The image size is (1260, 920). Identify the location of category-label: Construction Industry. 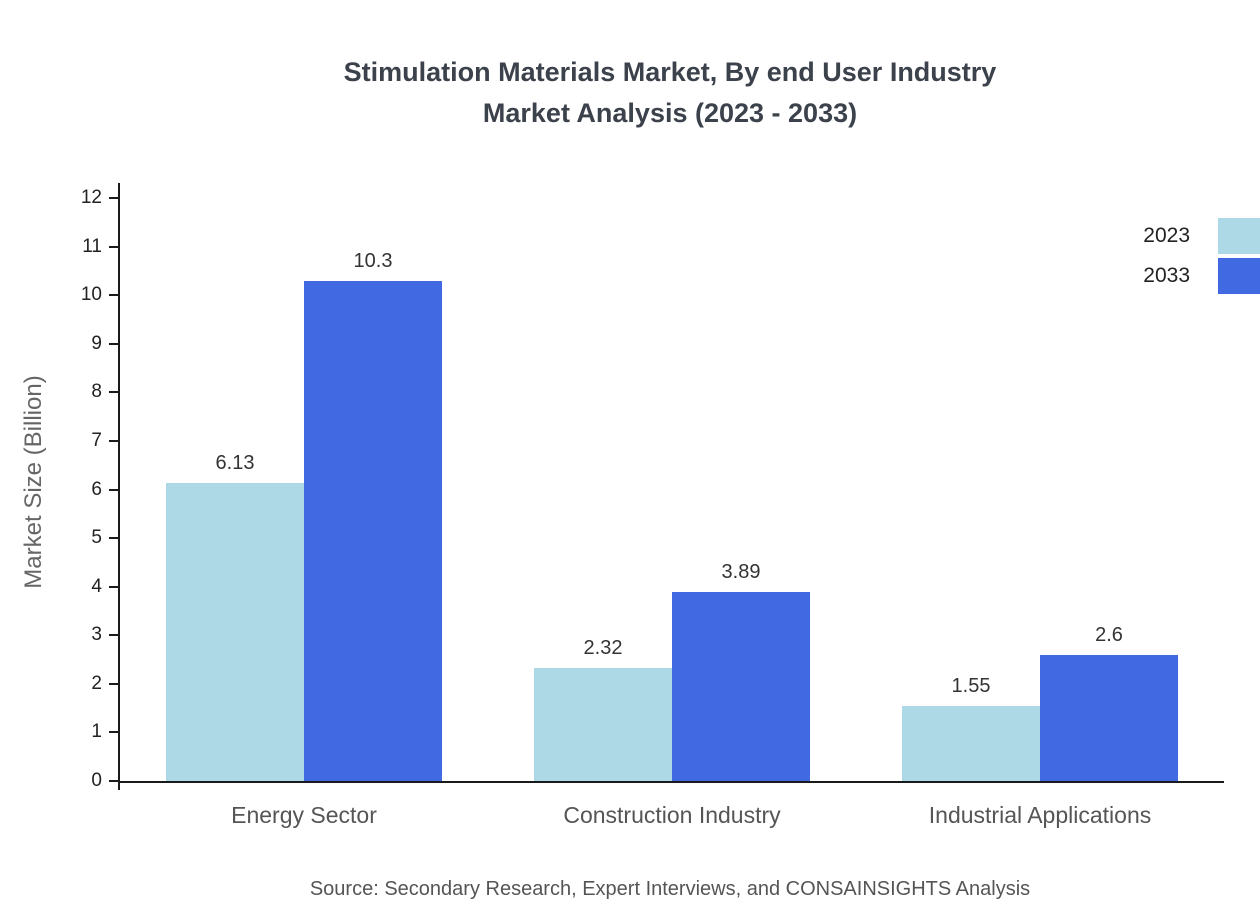
(672, 815).